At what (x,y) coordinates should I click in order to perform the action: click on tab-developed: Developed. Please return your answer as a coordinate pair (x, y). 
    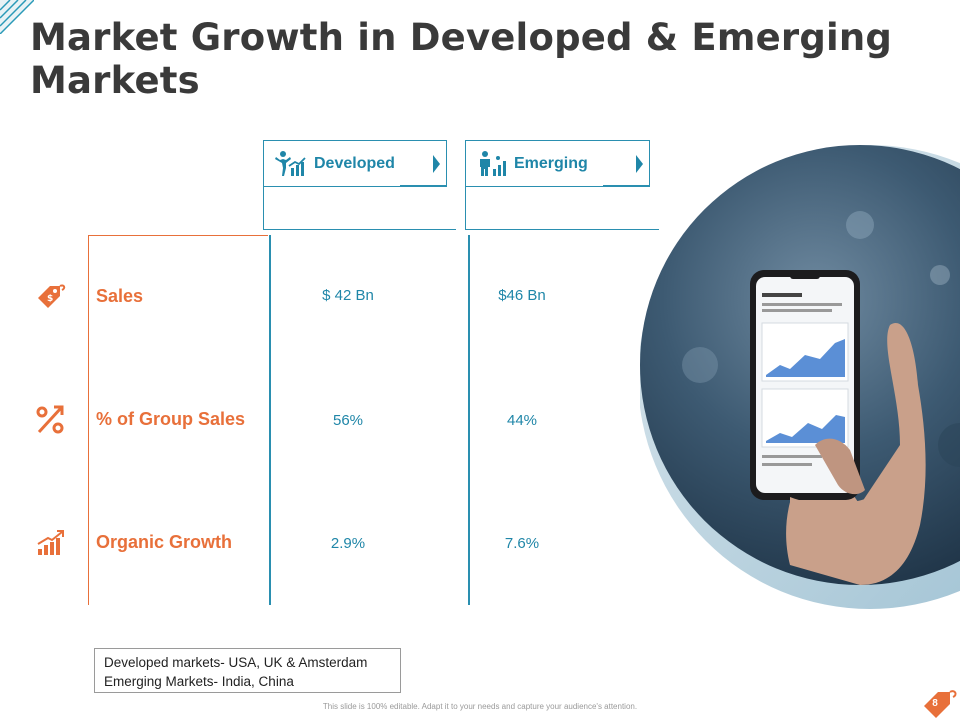
    Looking at the image, I should click on (355, 163).